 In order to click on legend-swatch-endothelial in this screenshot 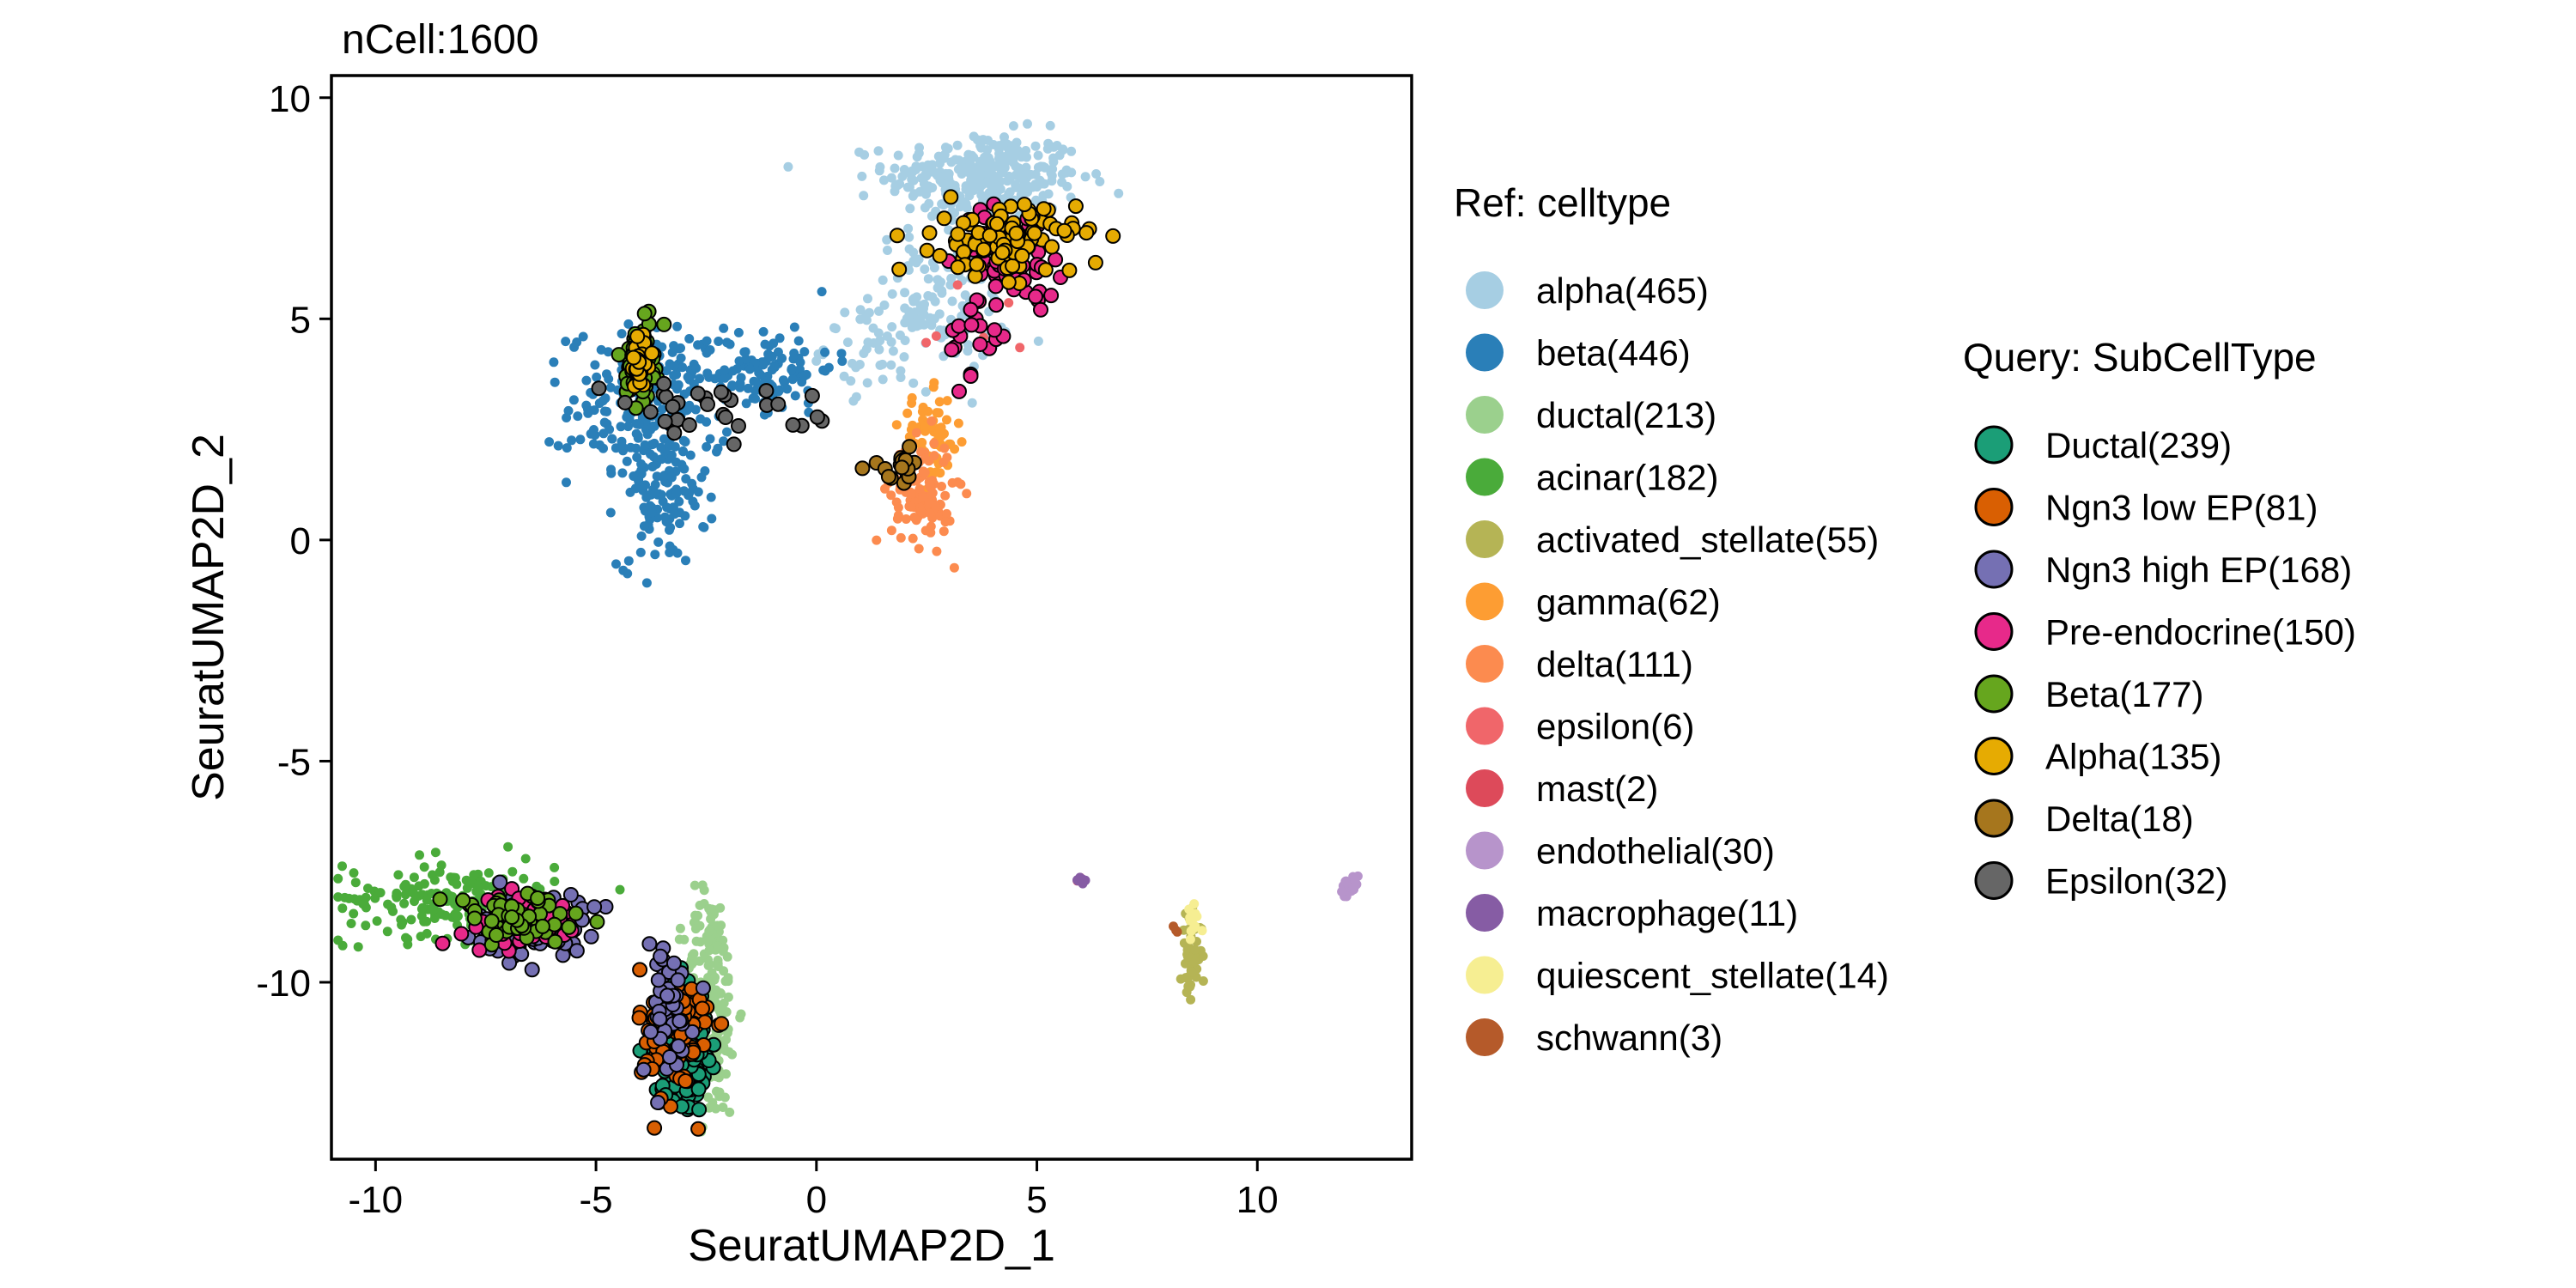, I will do `click(1485, 850)`.